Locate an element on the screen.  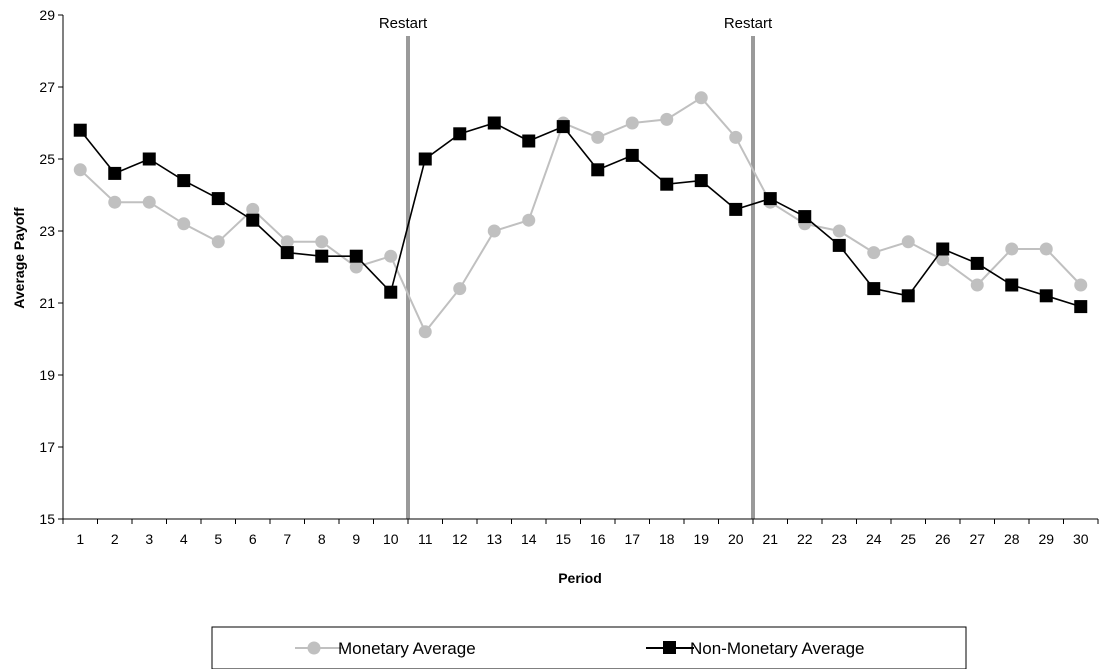
x-tick-label: 21 is located at coordinates (770, 539).